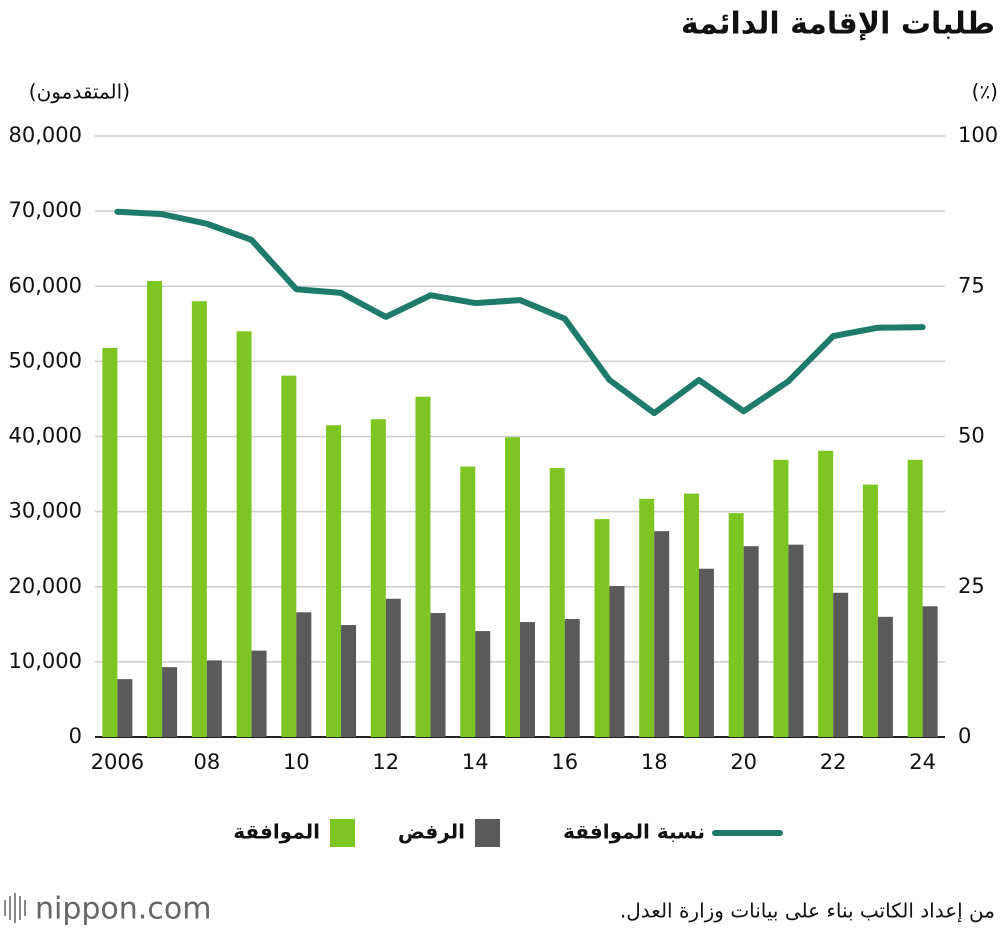 The image size is (1000, 930). Describe the element at coordinates (45, 210) in the screenshot. I see `y-tick-label: 70,000` at that location.